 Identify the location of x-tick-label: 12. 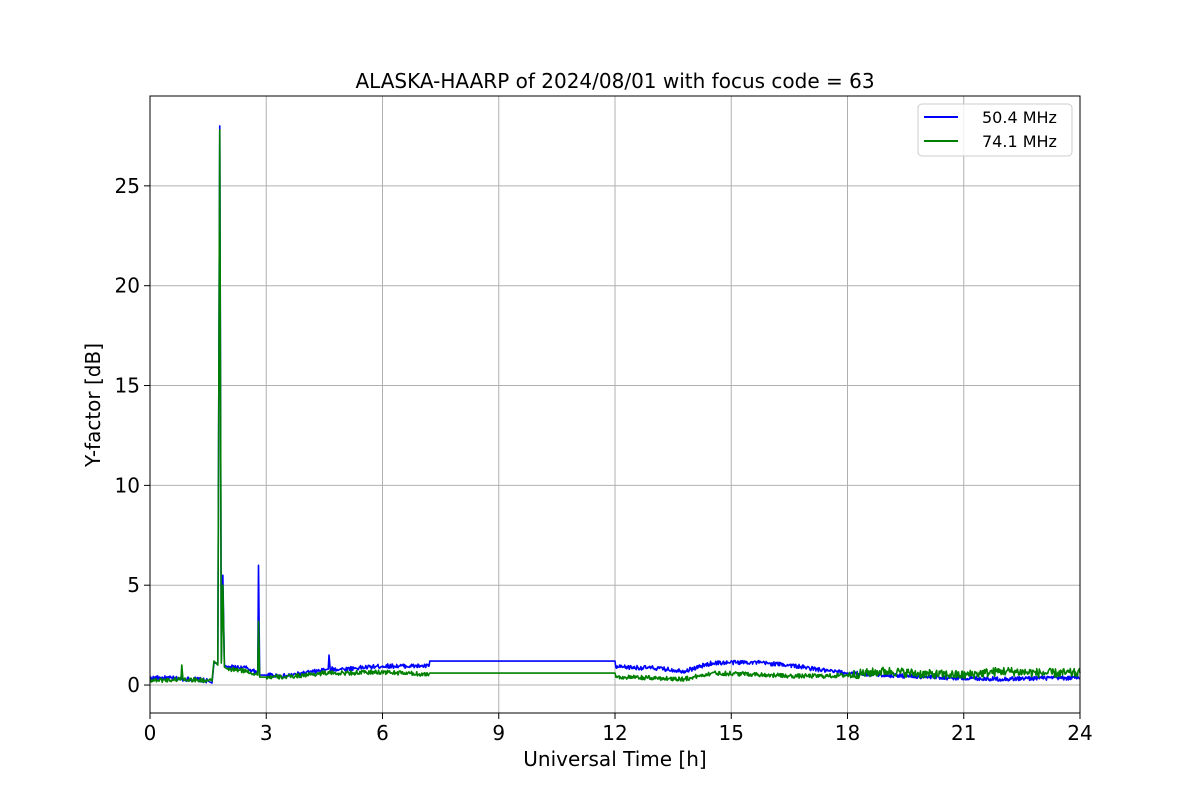
(614, 733).